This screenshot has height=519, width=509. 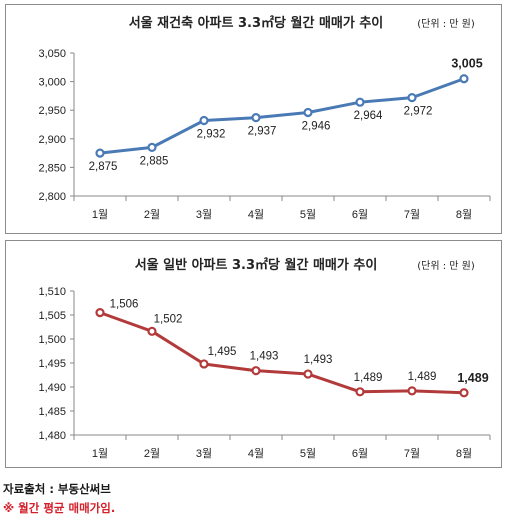 I want to click on data-label: 3,005, so click(x=466, y=64).